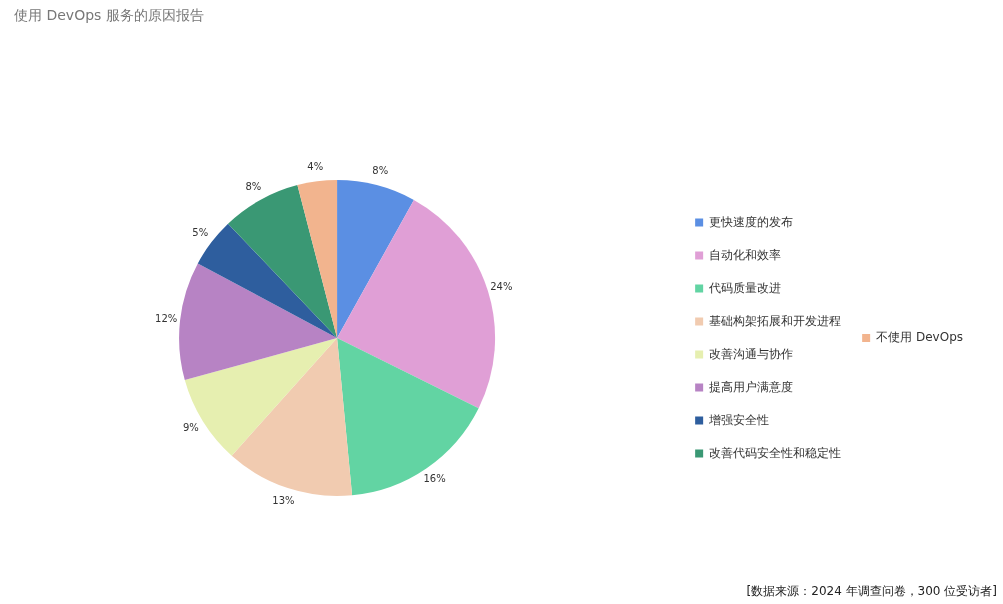 This screenshot has height=604, width=1003. I want to click on text: [数据来源：2024 年调查问卷，300 位受访者], so click(871, 591).